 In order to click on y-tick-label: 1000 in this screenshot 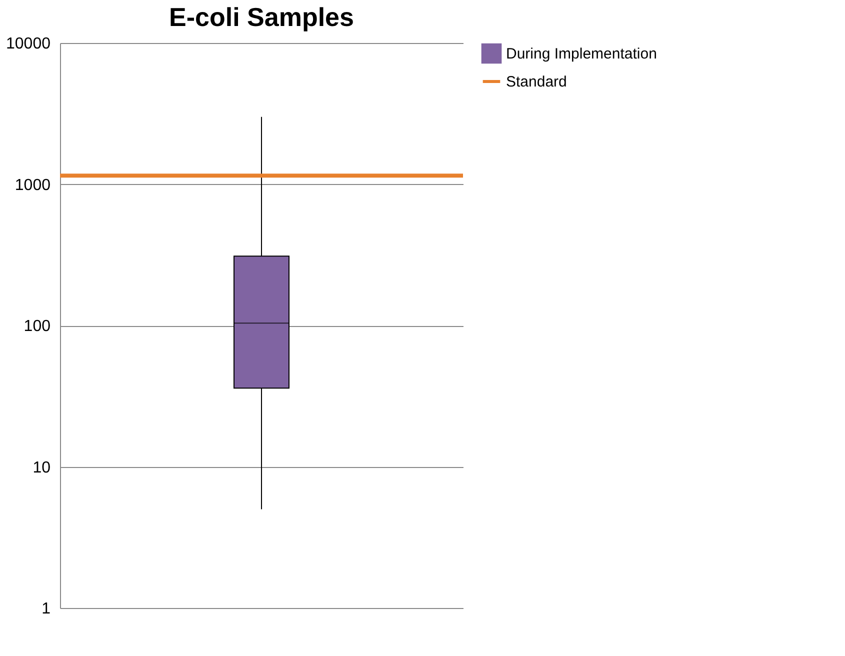, I will do `click(32, 185)`.